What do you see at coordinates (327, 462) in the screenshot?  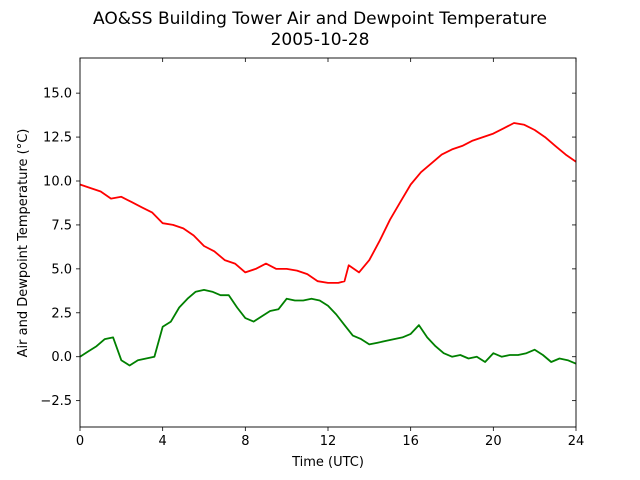 I see `x-axis-label: Time (UTC)` at bounding box center [327, 462].